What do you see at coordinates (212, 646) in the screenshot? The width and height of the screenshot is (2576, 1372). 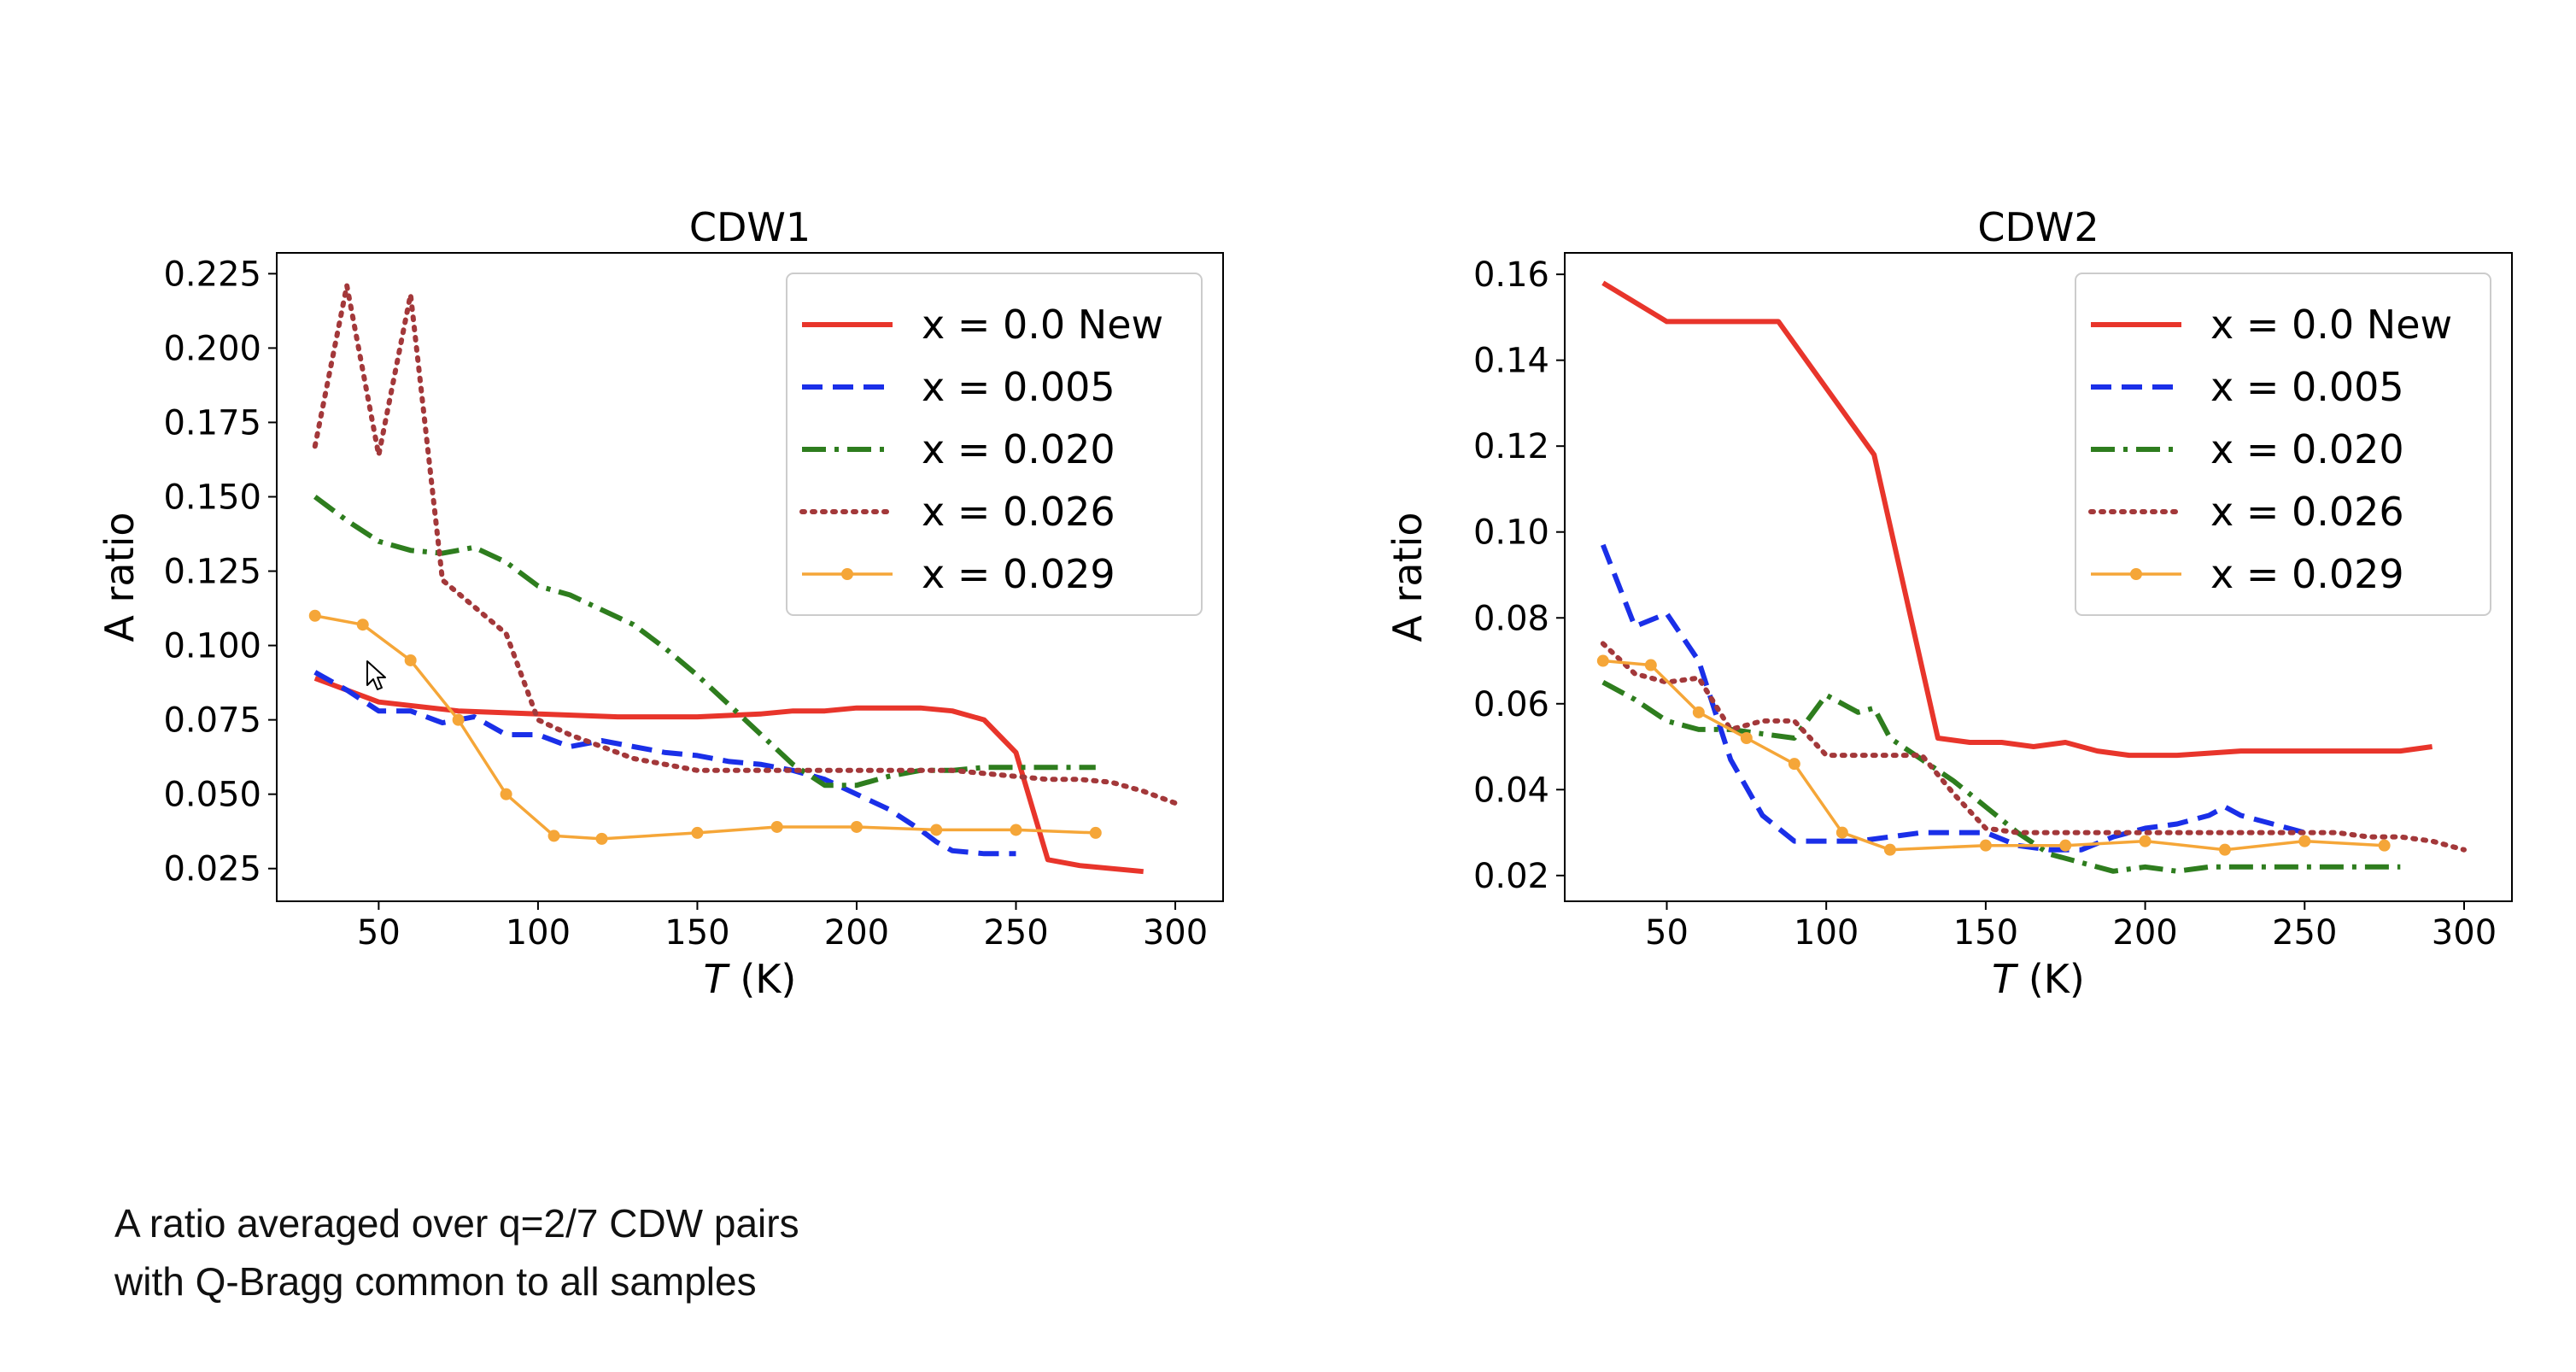 I see `y-tick-label: 0.100` at bounding box center [212, 646].